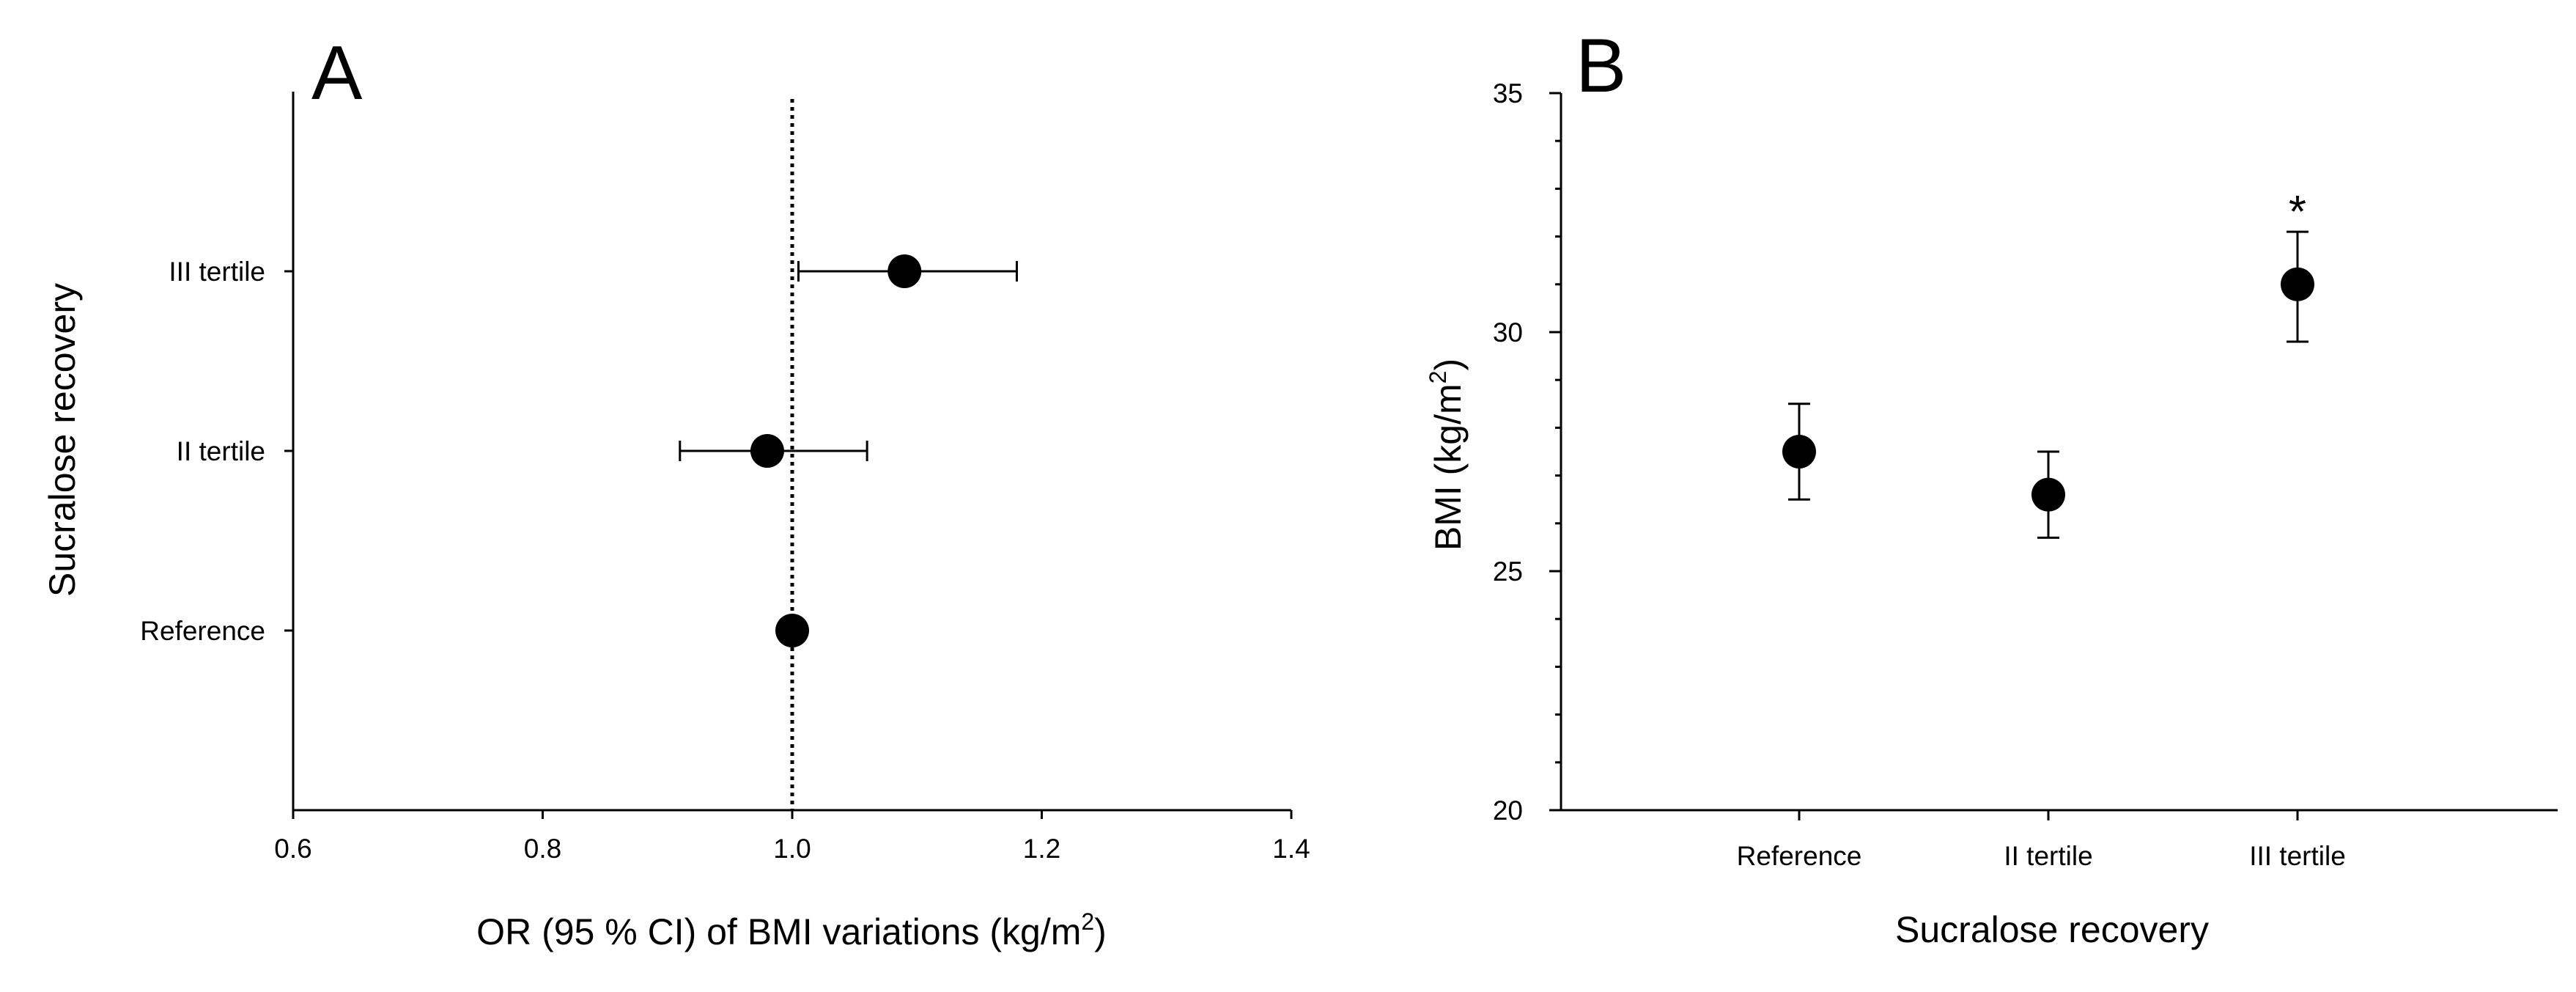 The width and height of the screenshot is (2576, 992). Describe the element at coordinates (1527, 452) in the screenshot. I see `panel-b-y-ticks: 20 25 30 35` at that location.